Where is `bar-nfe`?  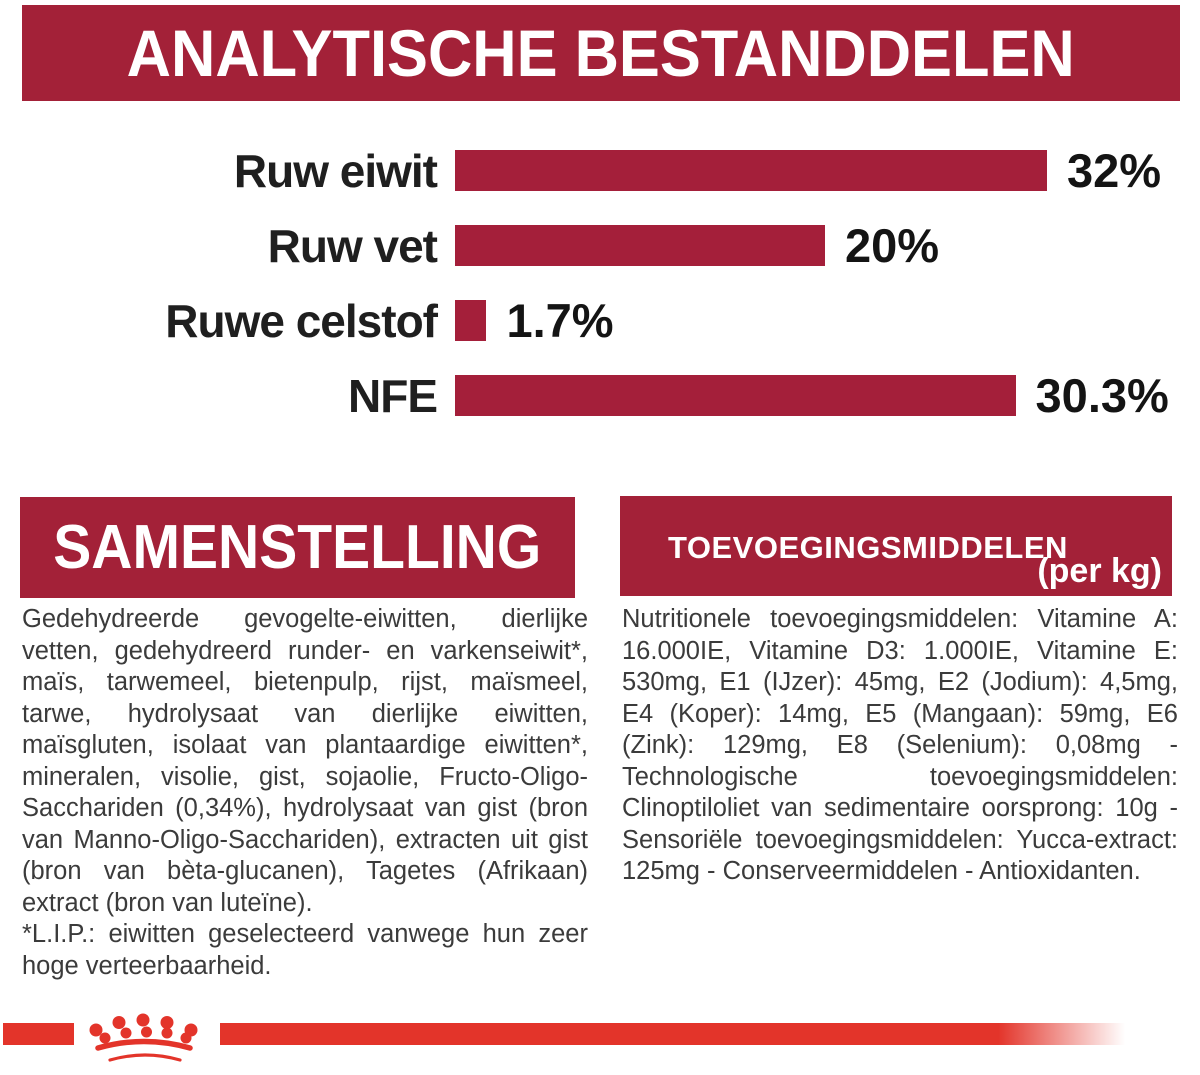
bar-nfe is located at coordinates (735, 395).